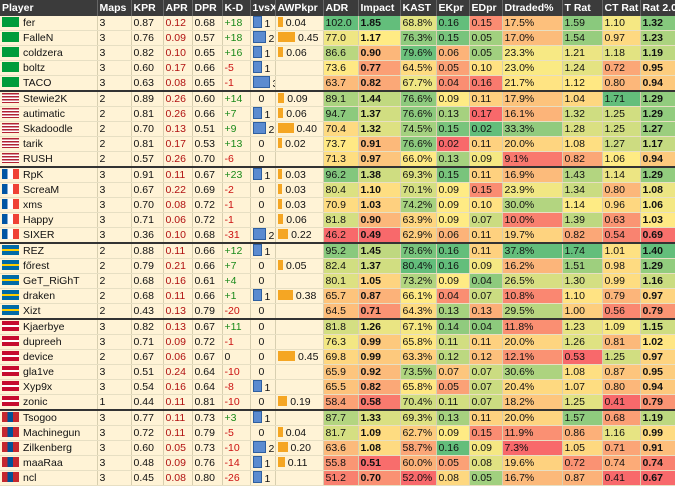 The width and height of the screenshot is (675, 486). I want to click on cell: 0.17, so click(178, 144).